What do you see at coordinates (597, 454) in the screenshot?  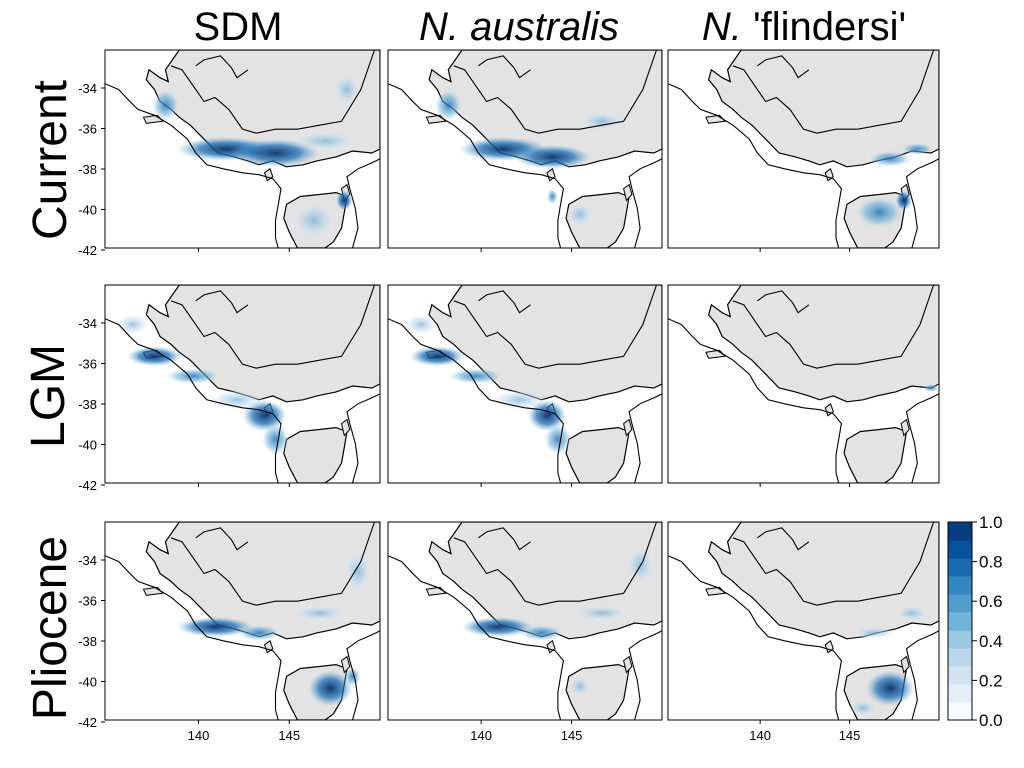 I see `tasmania` at bounding box center [597, 454].